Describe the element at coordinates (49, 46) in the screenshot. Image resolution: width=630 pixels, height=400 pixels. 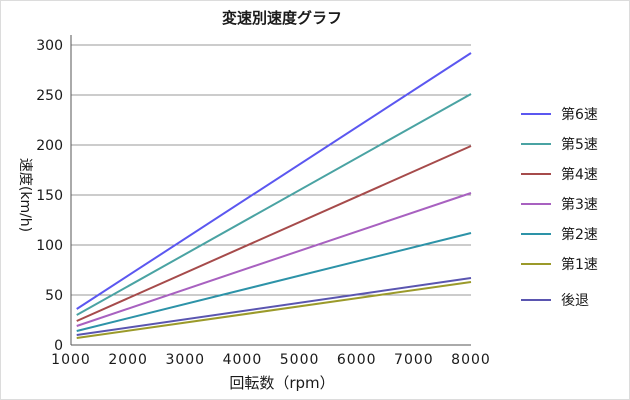
I see `y-tick-label: 300` at that location.